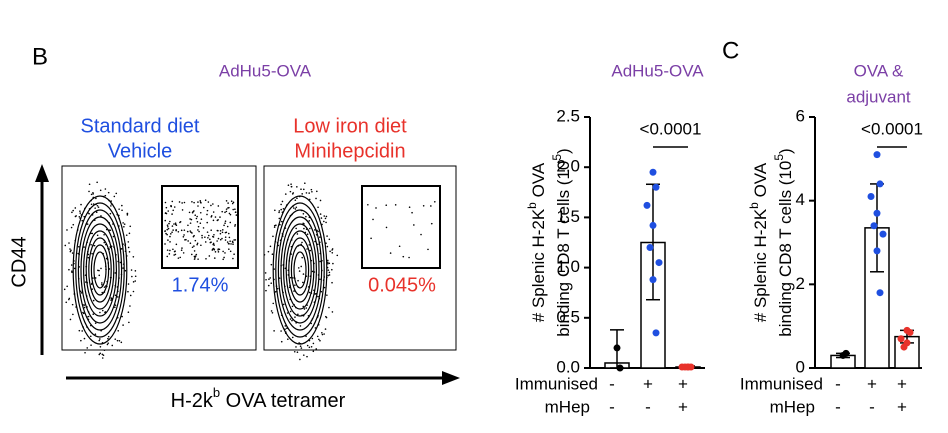  Describe the element at coordinates (159, 258) in the screenshot. I see `flow-frame` at that location.